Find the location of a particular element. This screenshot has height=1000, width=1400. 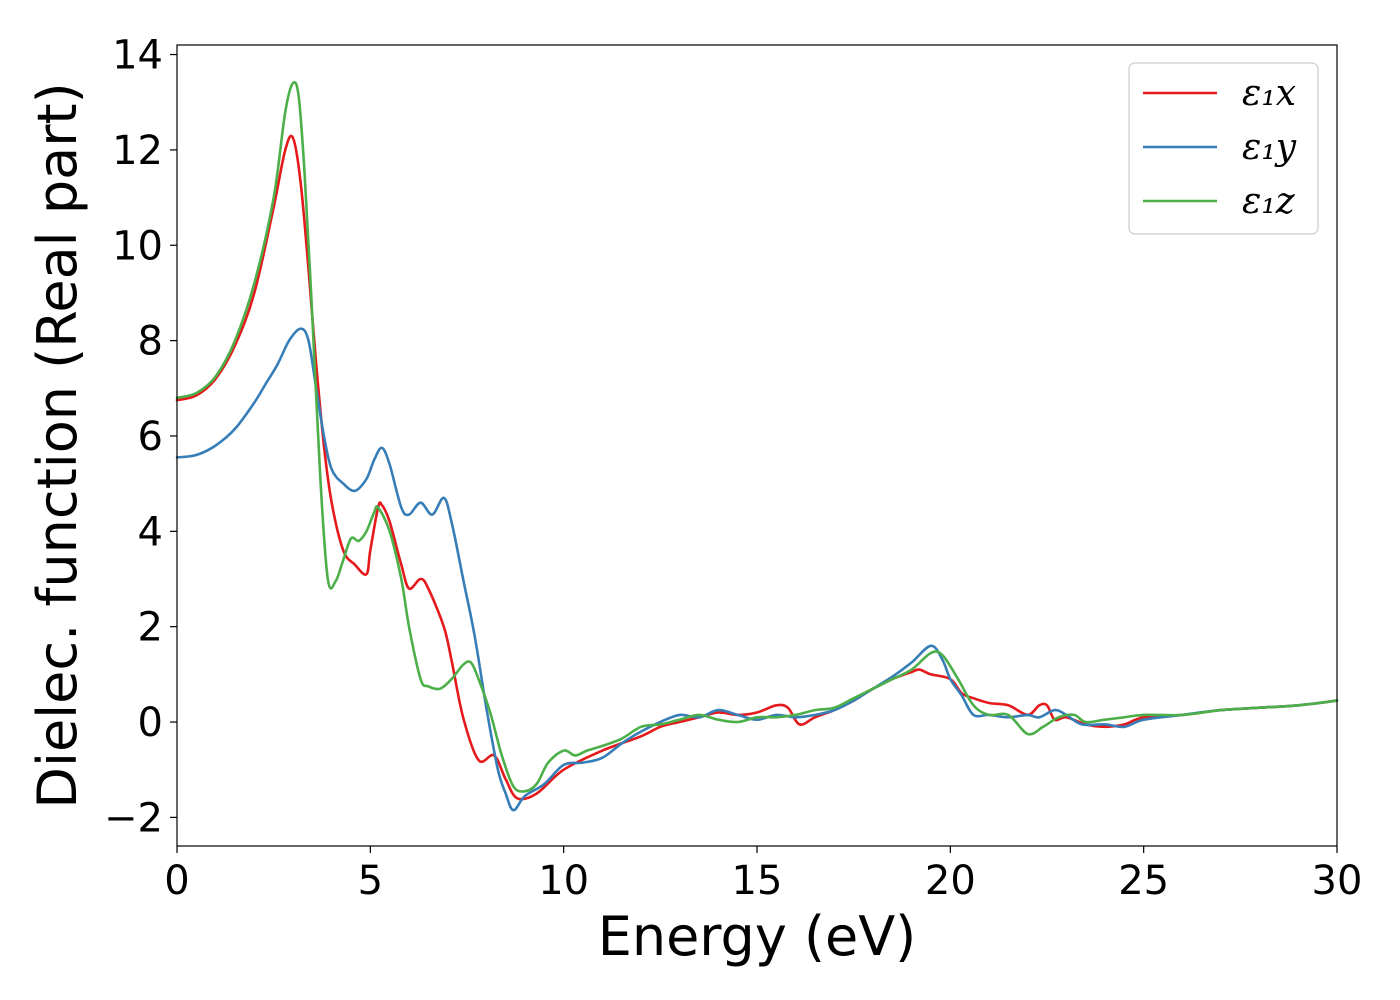

x-tick-label: 10 is located at coordinates (563, 881).